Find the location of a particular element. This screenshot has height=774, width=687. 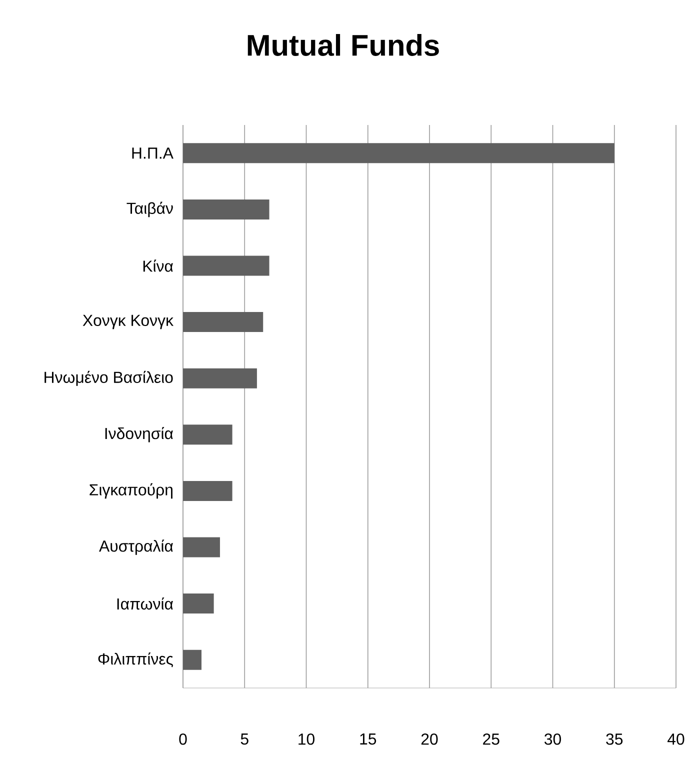

x-tick-label: 20 is located at coordinates (429, 739).